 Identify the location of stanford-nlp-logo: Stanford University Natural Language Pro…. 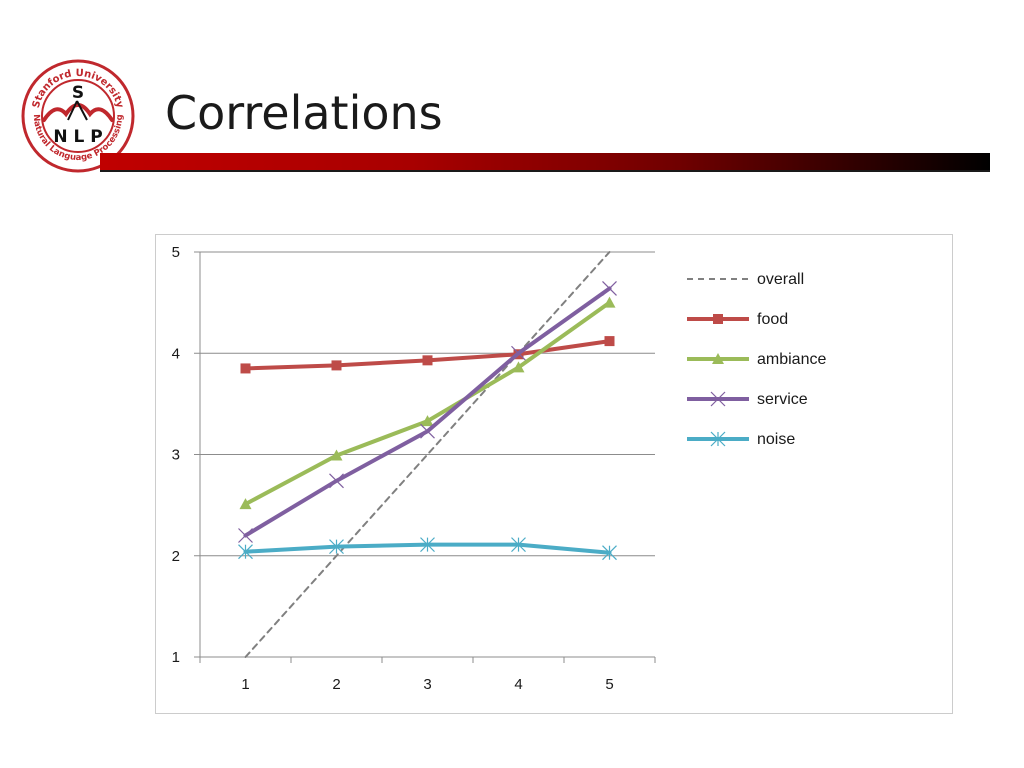
(78, 116).